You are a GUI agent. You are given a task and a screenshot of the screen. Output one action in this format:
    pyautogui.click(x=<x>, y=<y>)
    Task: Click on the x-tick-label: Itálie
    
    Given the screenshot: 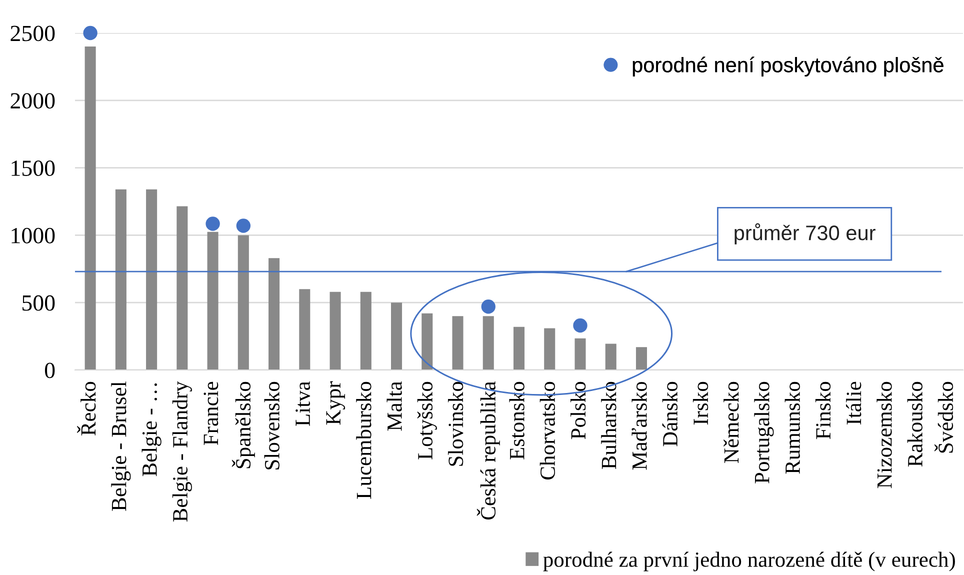 What is the action you would take?
    pyautogui.click(x=854, y=403)
    